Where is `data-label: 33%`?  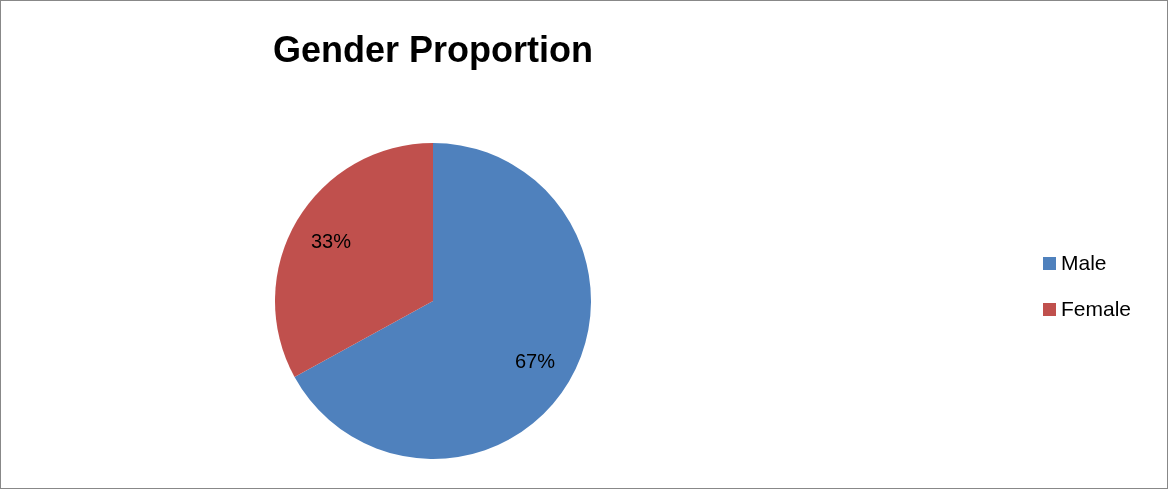 data-label: 33% is located at coordinates (331, 240).